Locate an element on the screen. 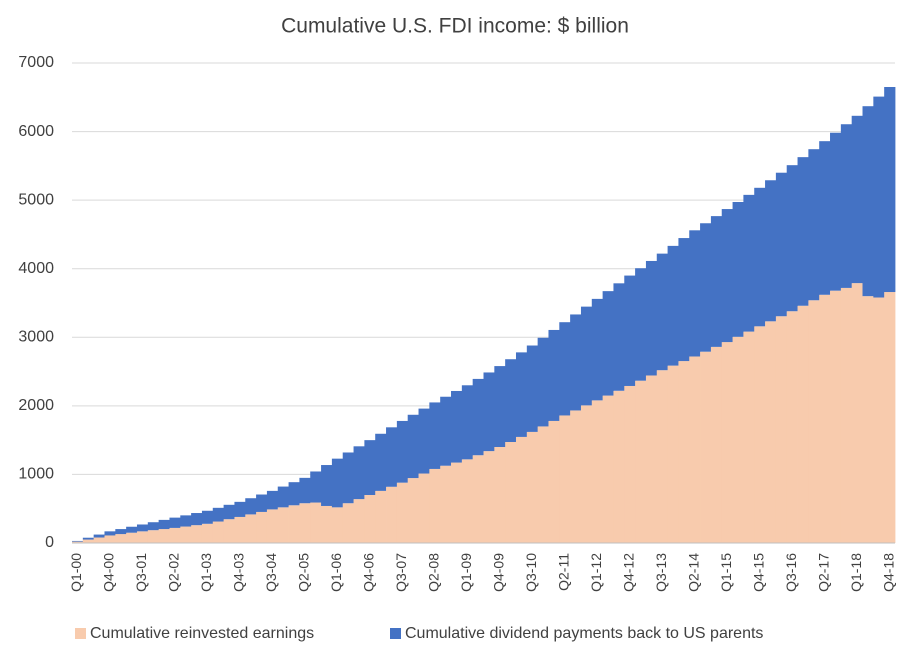 The width and height of the screenshot is (910, 661). x-tick-label: Q4-18 is located at coordinates (888, 572).